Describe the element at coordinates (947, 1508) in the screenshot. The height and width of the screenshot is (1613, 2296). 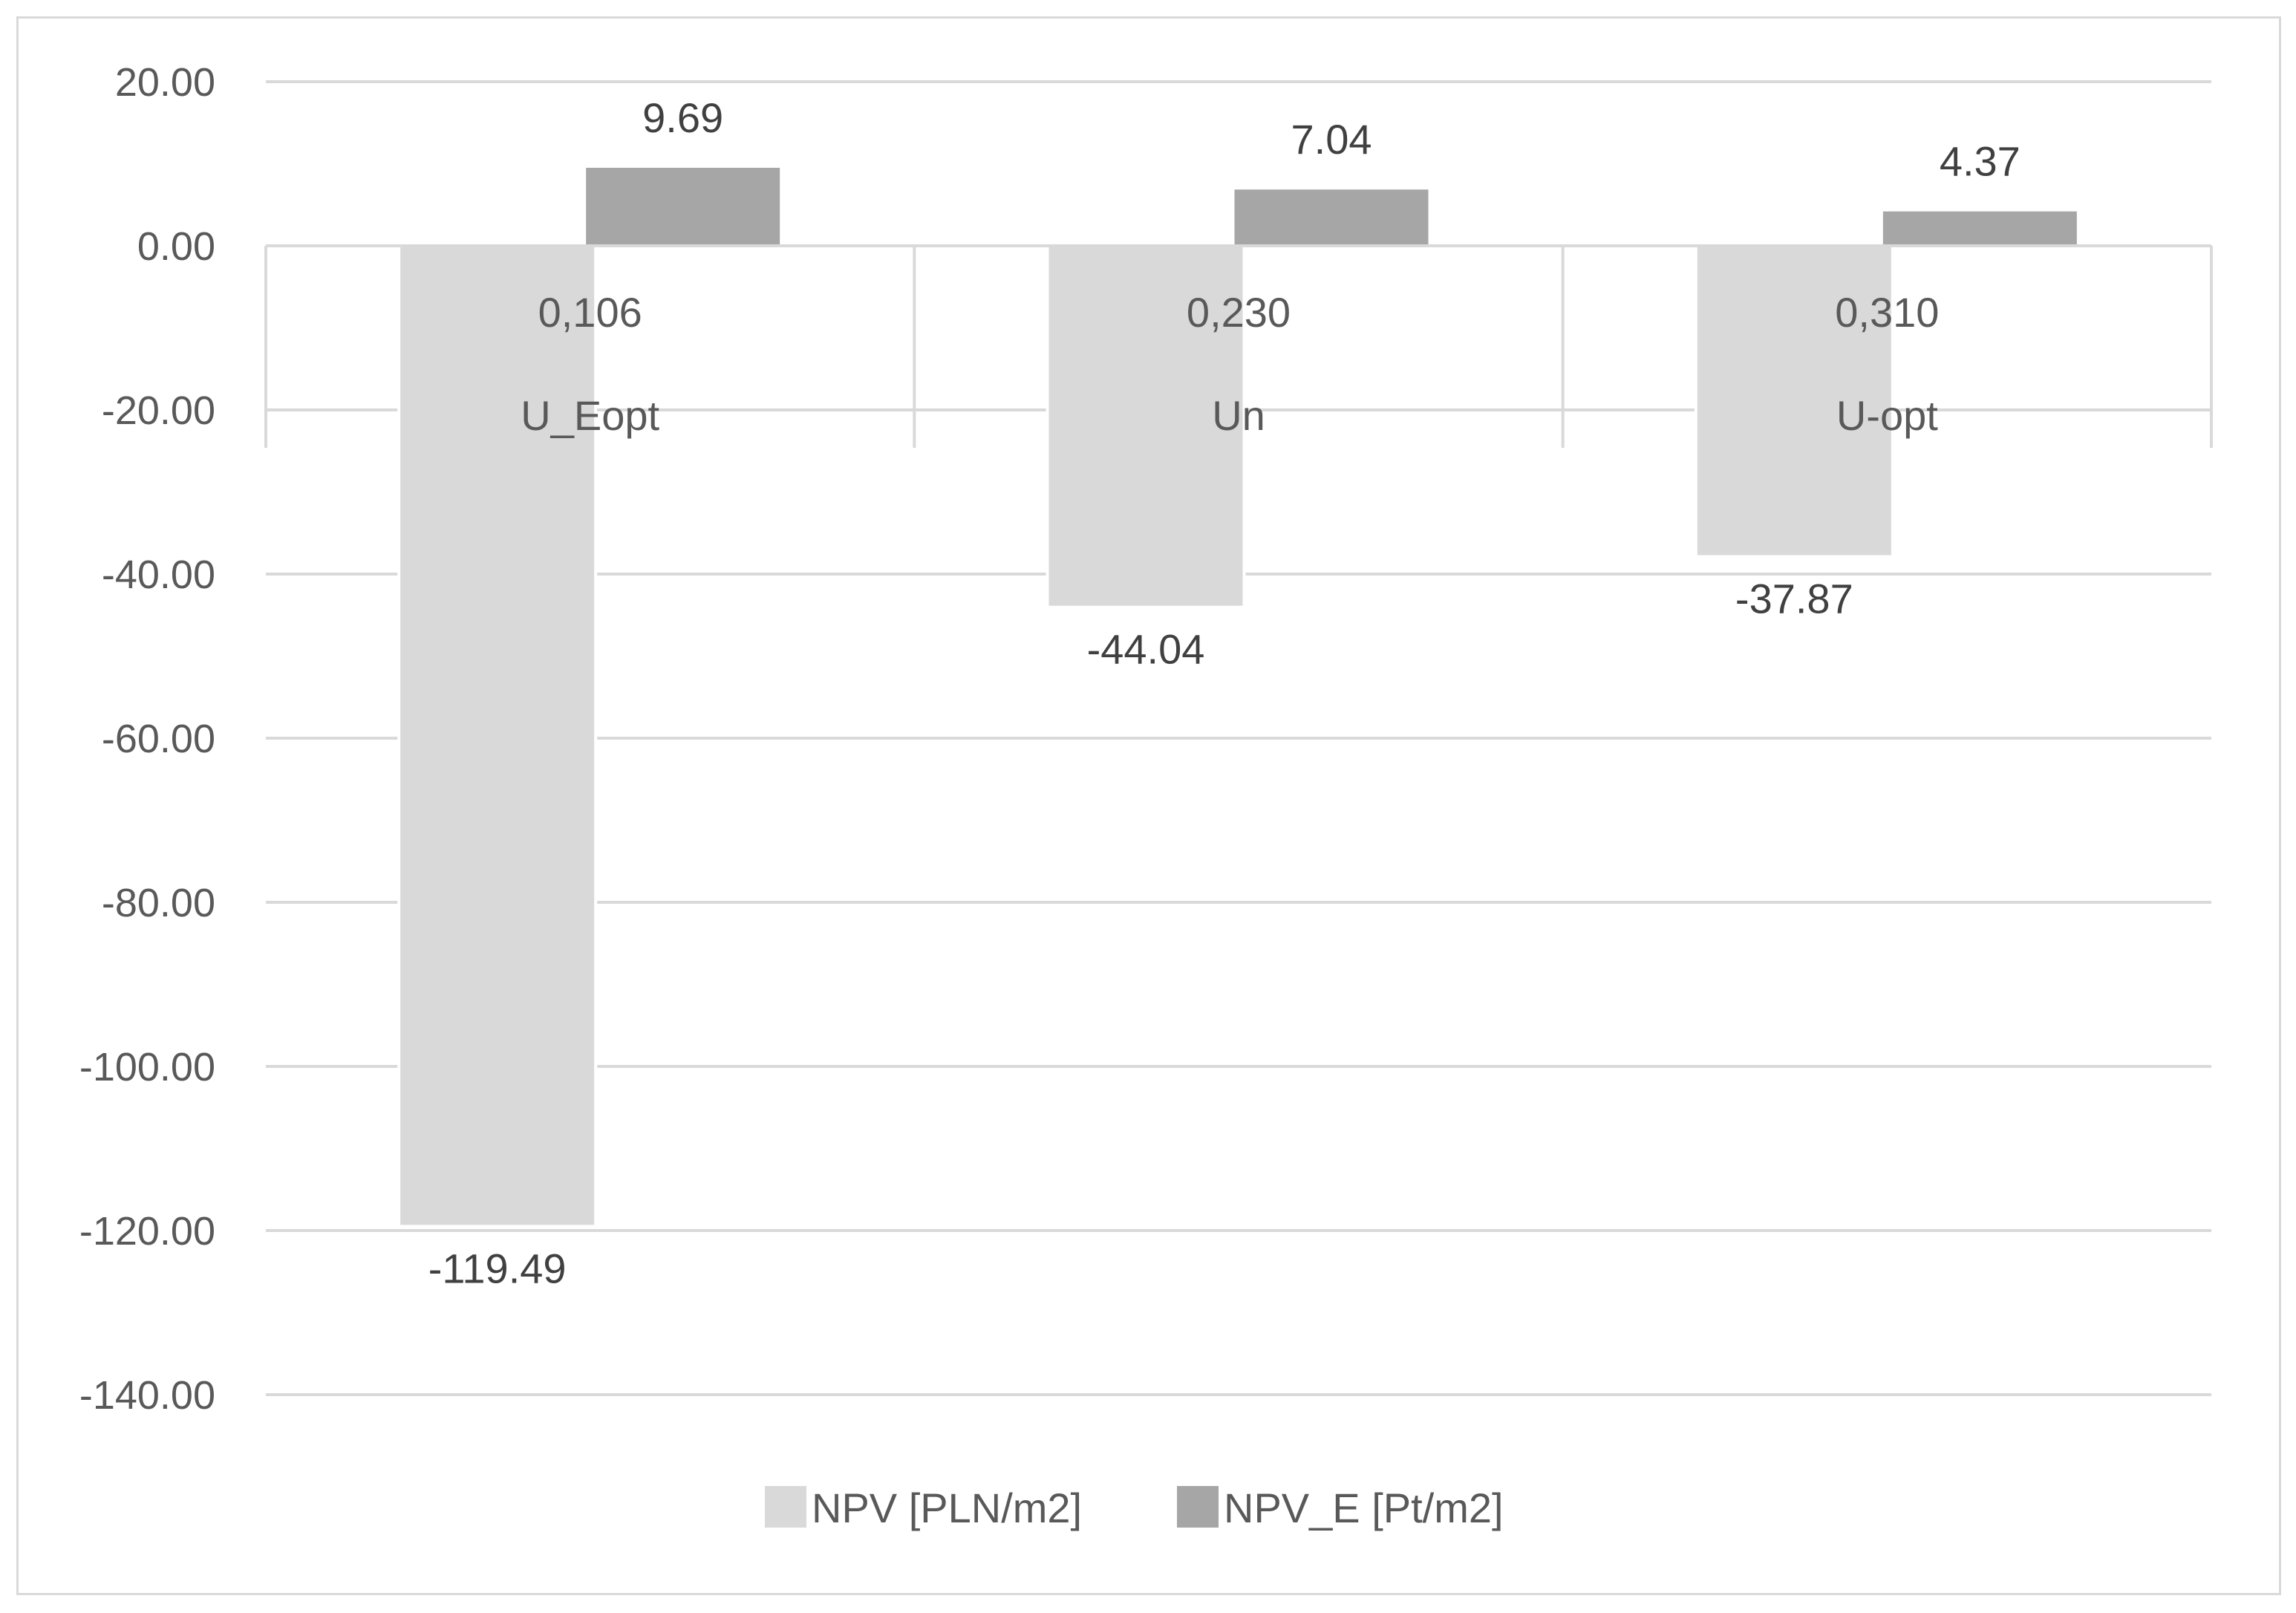
I see `legend-label: NPV [PLN/m2]` at that location.